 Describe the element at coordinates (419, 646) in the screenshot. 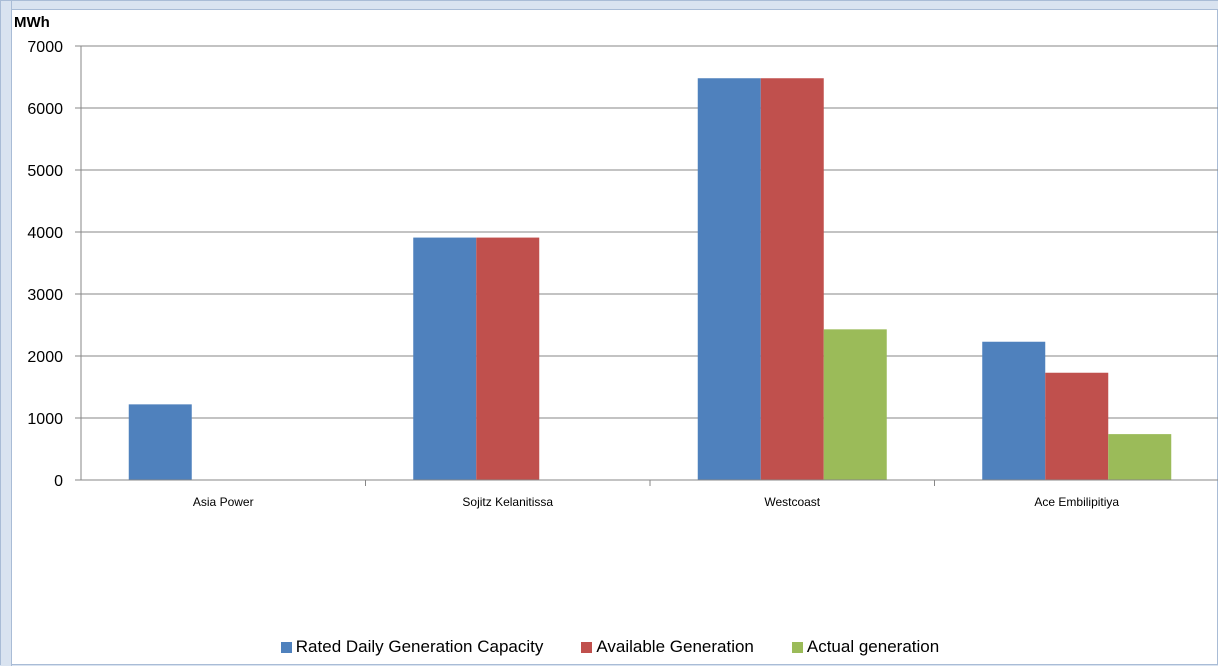

I see `legend-label: Rated Daily Generation Capacity` at that location.